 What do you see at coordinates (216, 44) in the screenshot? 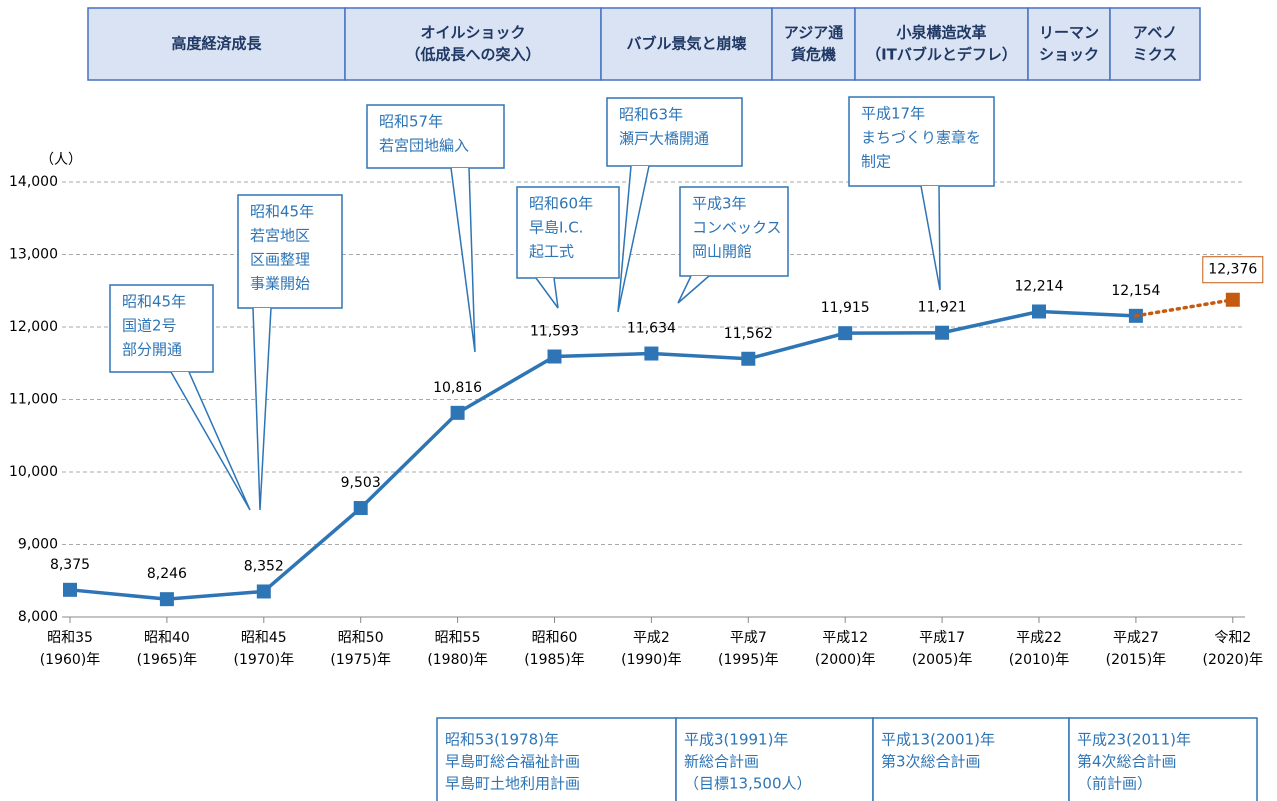
I see `era-label: 高度経済成長` at bounding box center [216, 44].